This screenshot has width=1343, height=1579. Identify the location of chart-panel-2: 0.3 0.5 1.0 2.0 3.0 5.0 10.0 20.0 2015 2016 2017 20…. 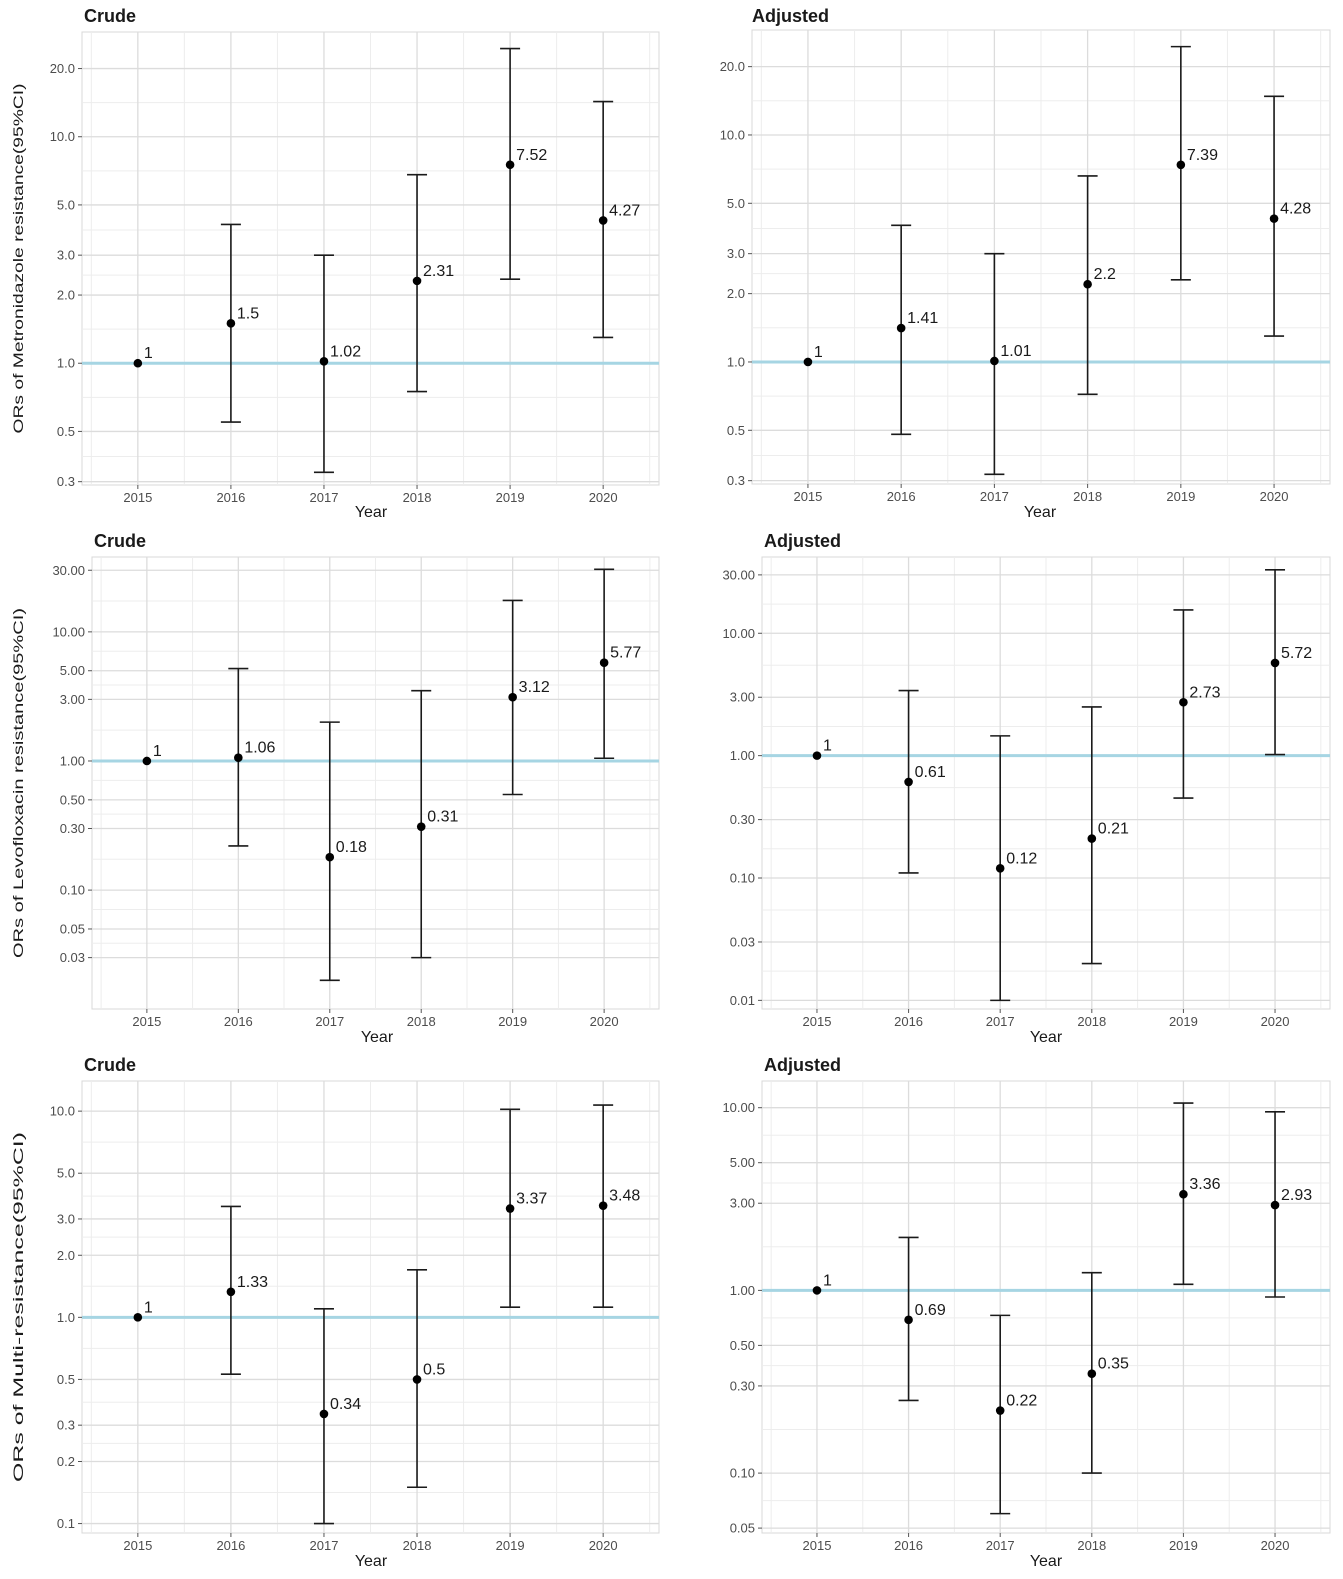
(1025, 263).